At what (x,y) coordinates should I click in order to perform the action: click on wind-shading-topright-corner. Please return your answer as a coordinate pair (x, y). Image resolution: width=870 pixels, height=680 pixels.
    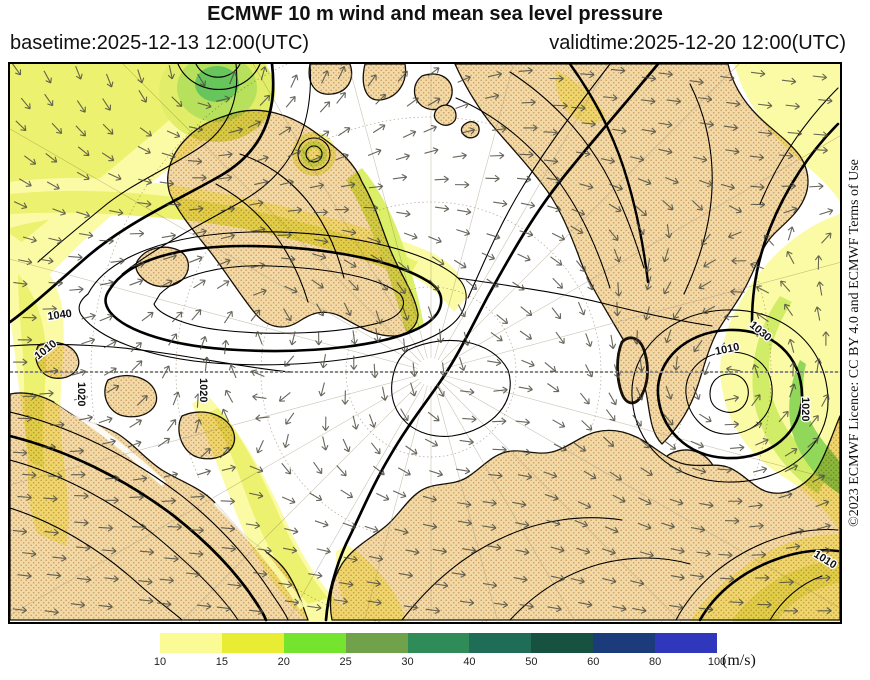
    Looking at the image, I should click on (787, 133).